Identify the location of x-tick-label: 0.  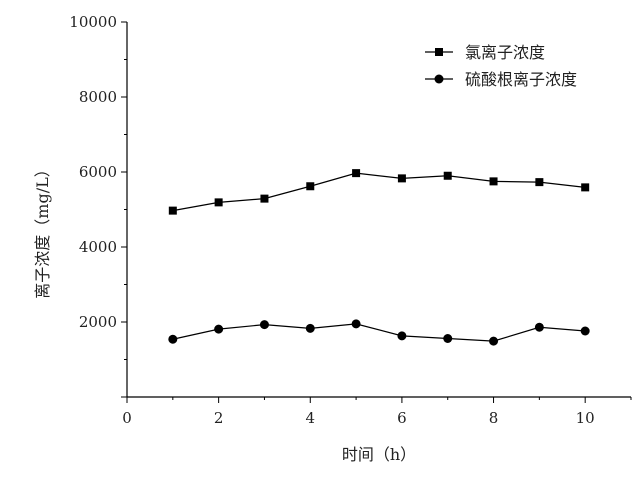
(127, 418).